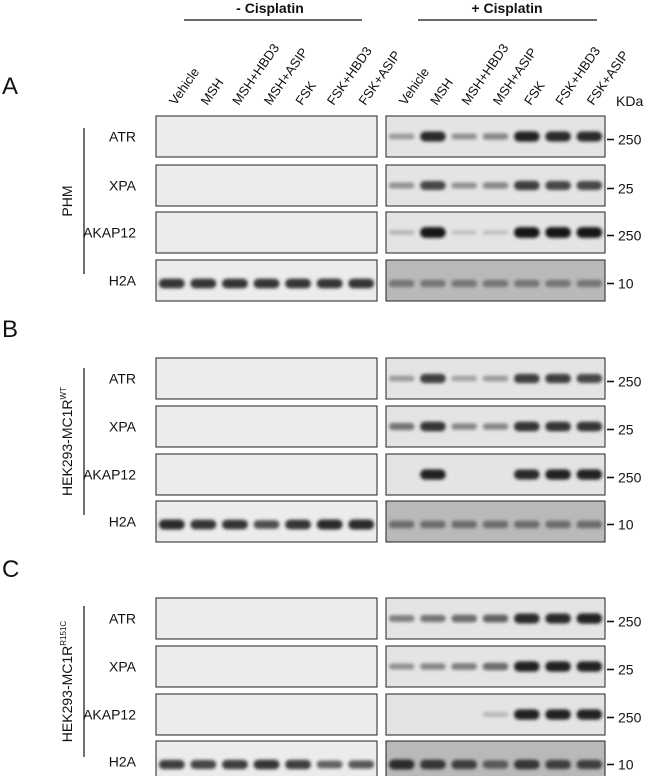 The image size is (660, 776). I want to click on blot-row-h2a: H2A 10, so click(371, 280).